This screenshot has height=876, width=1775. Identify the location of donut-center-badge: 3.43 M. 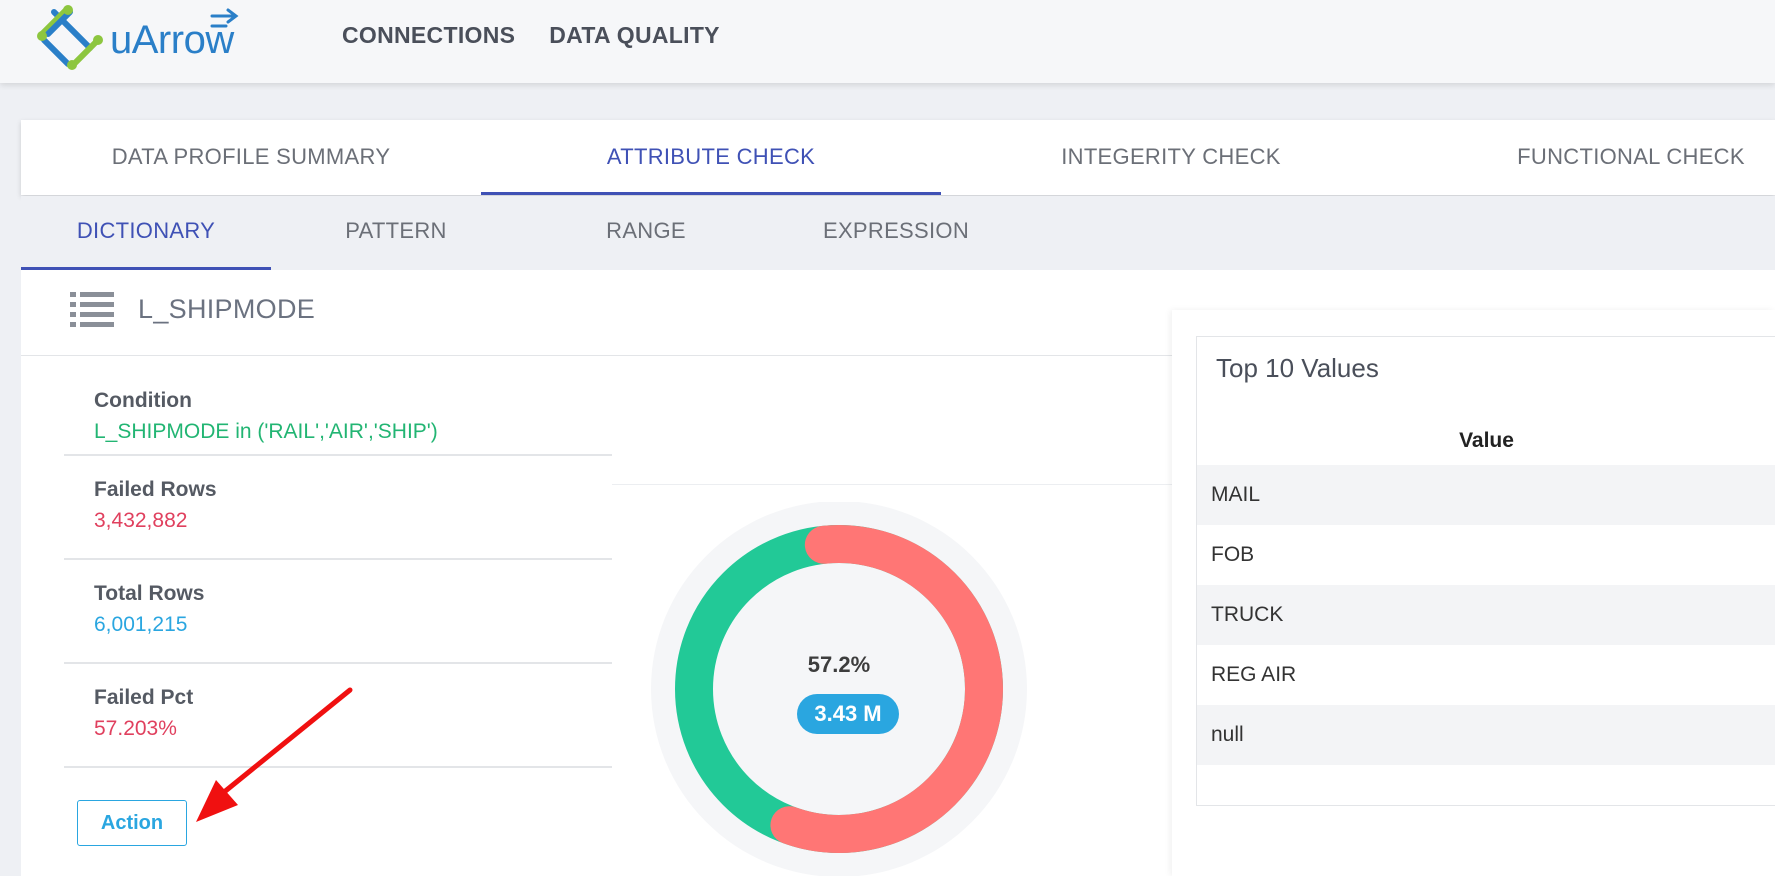
(848, 714).